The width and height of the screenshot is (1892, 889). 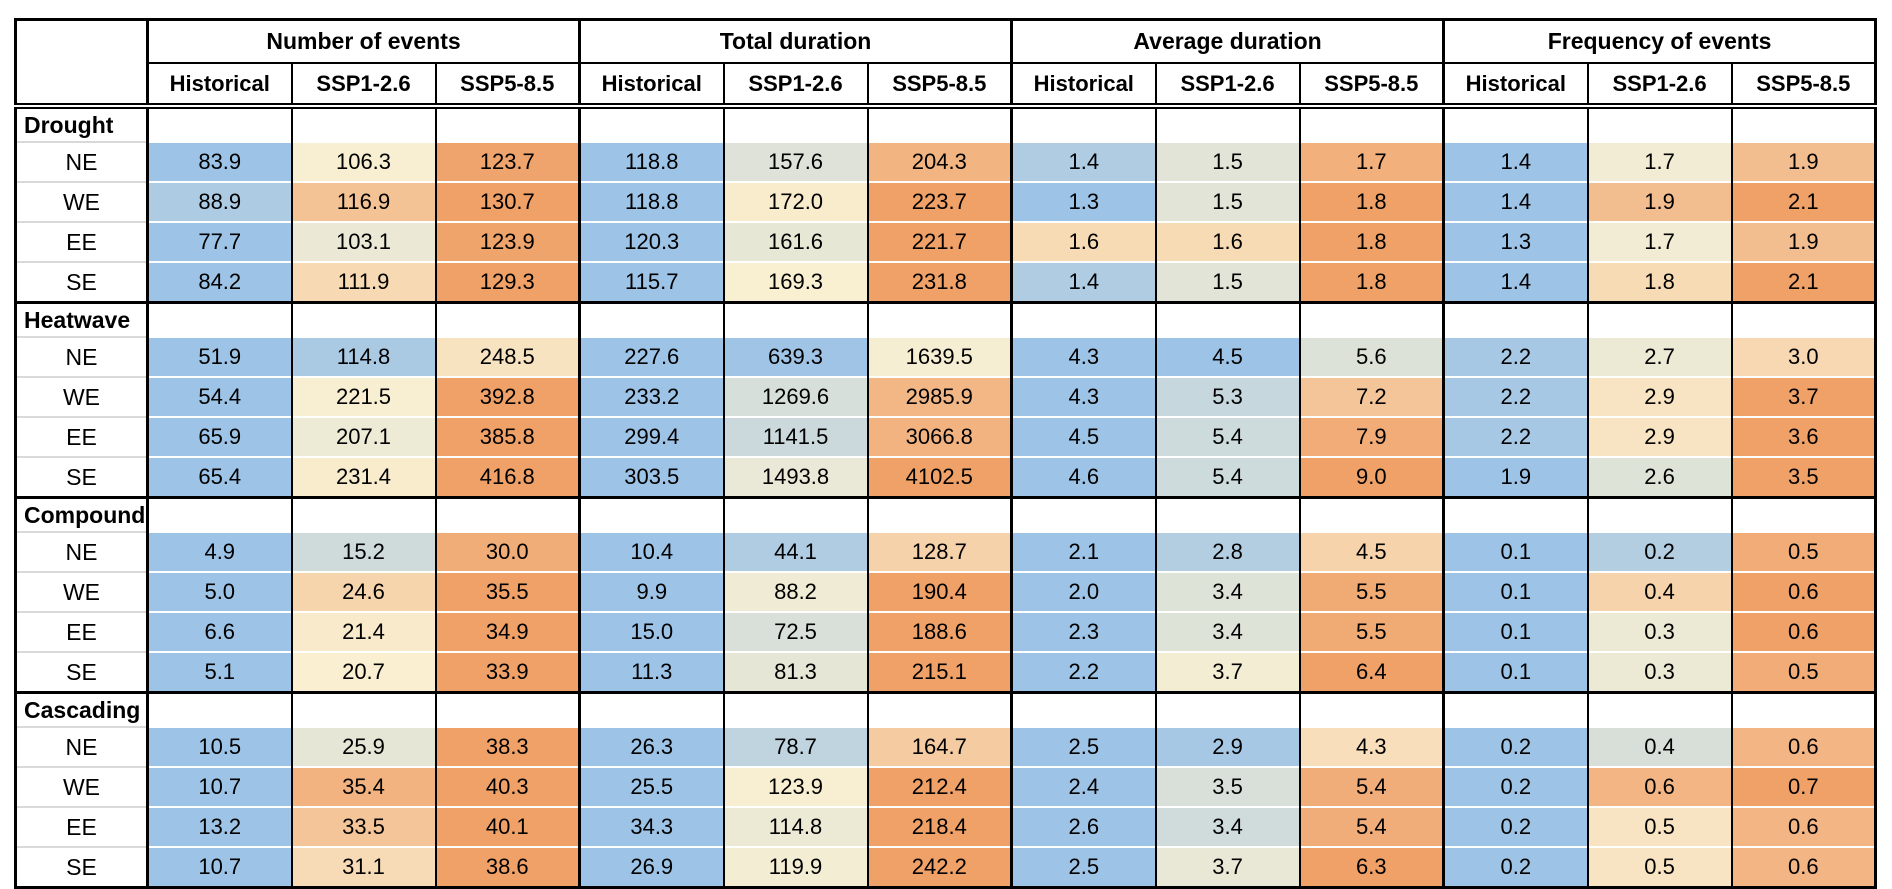 I want to click on value-cell: 1.3, so click(x=1515, y=241).